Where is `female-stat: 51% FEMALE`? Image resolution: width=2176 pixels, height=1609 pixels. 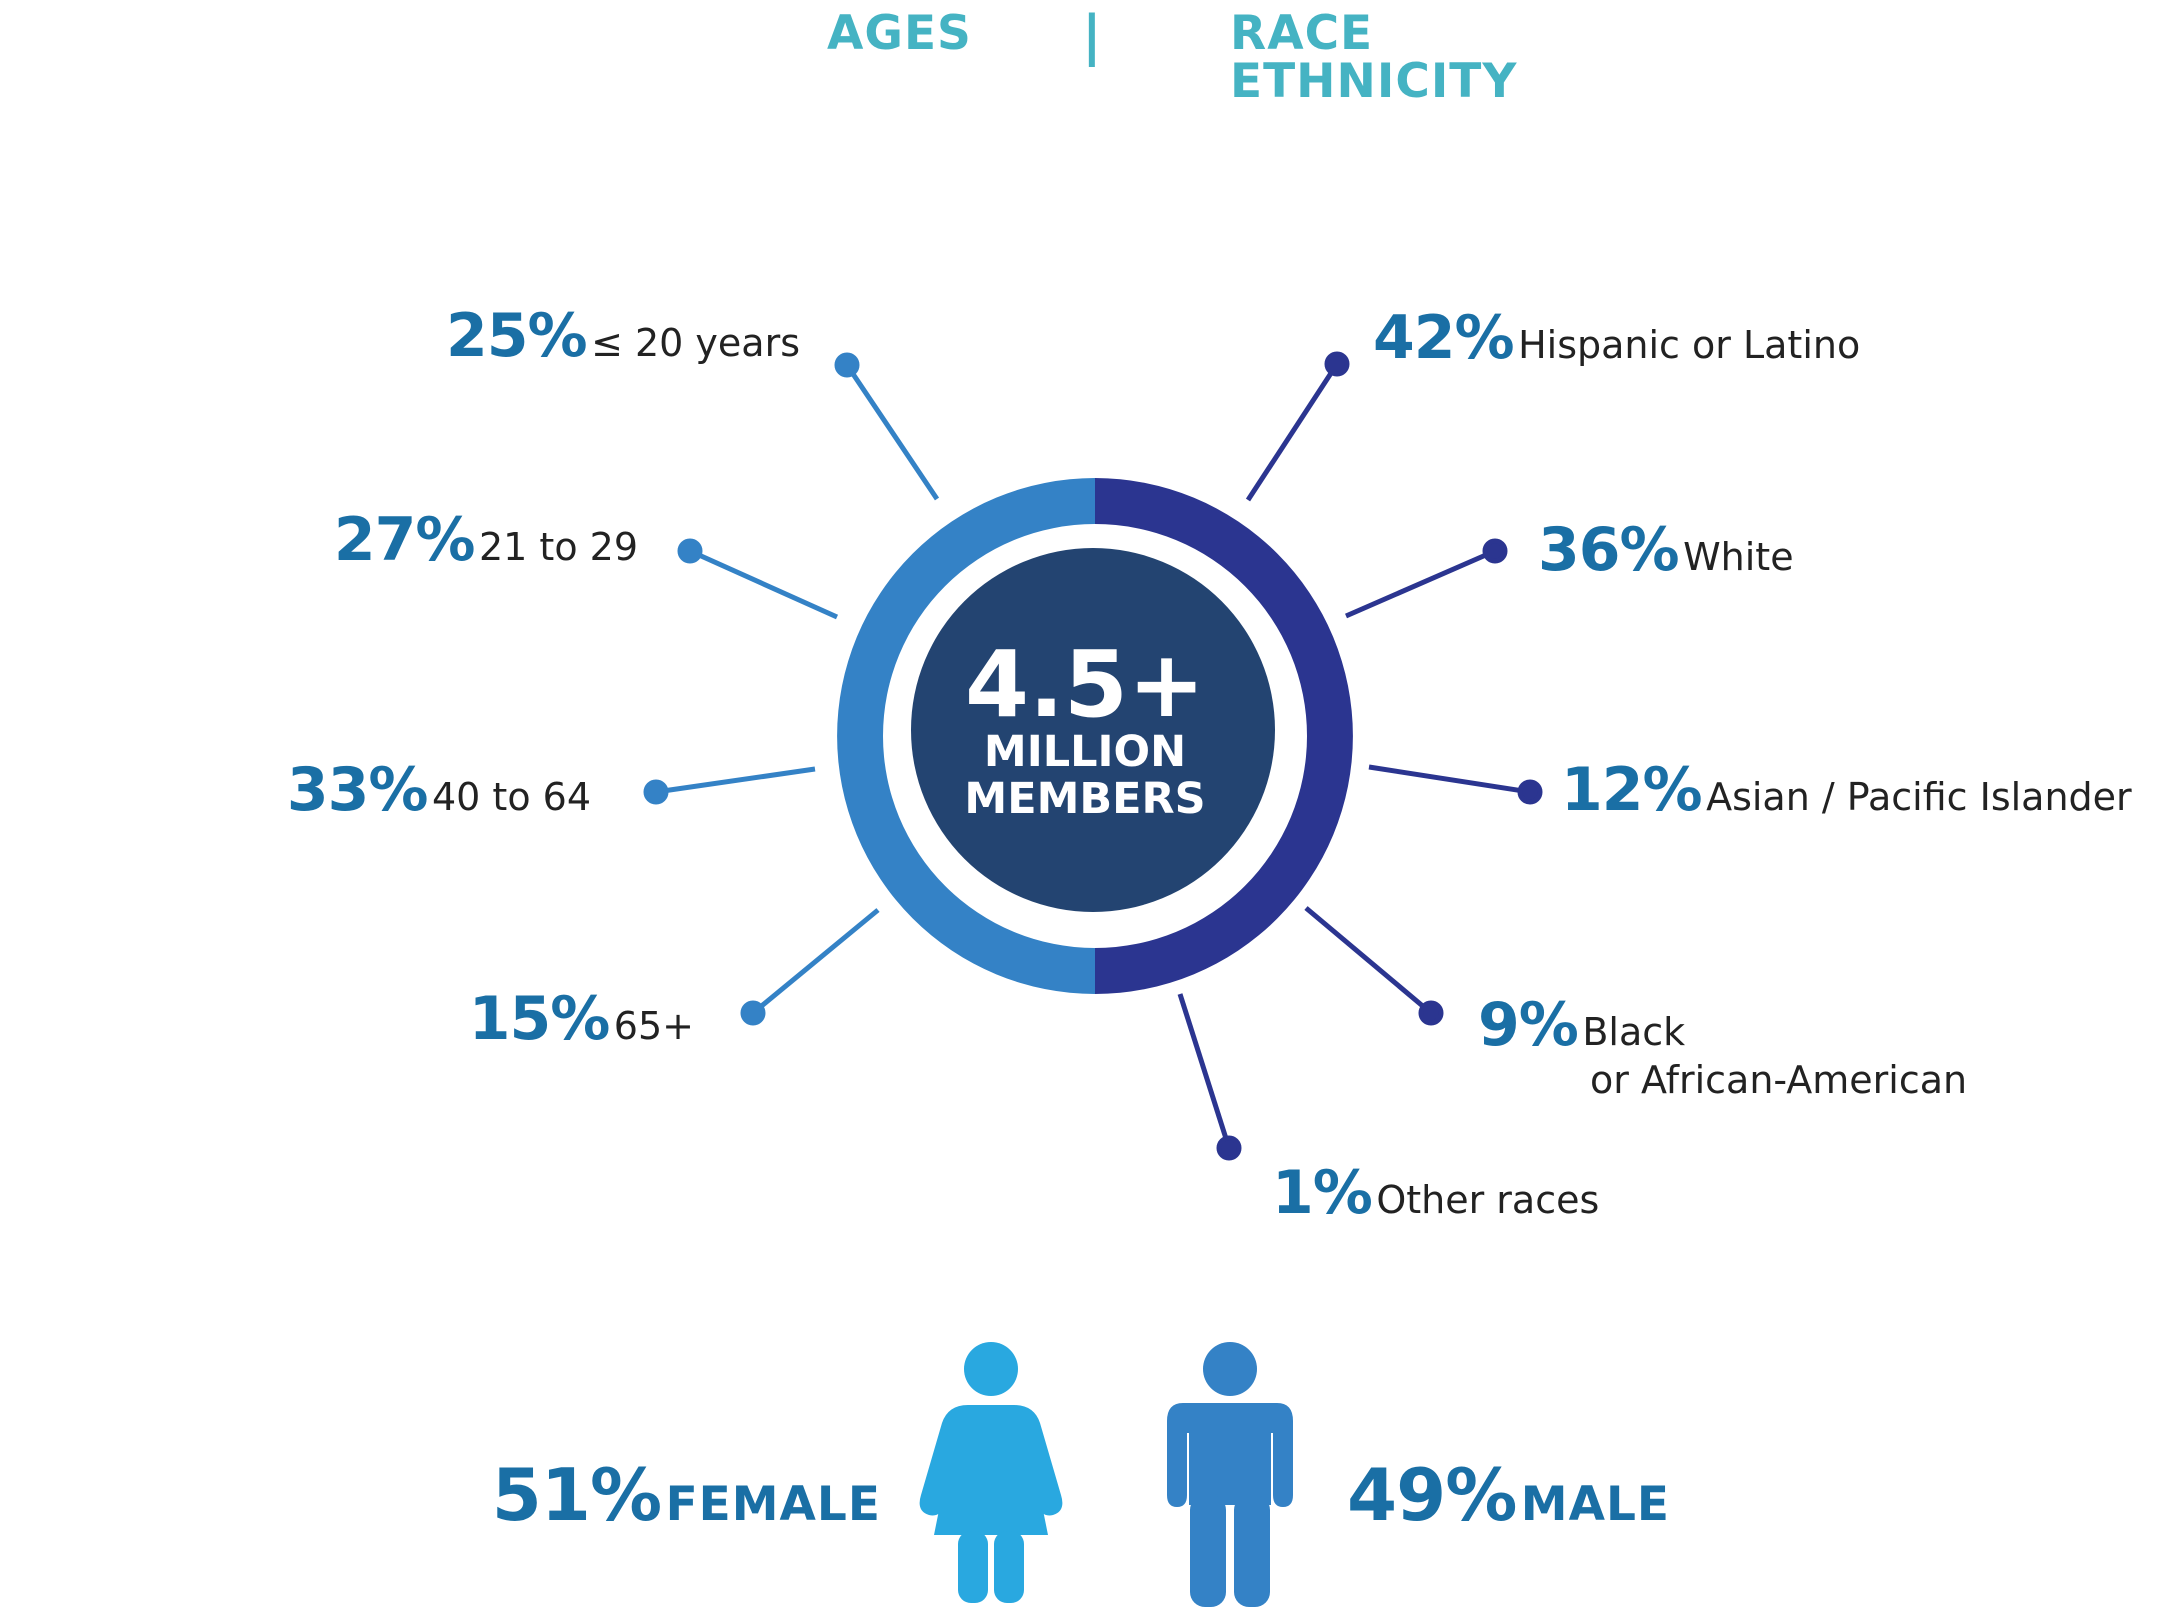 female-stat: 51% FEMALE is located at coordinates (686, 1500).